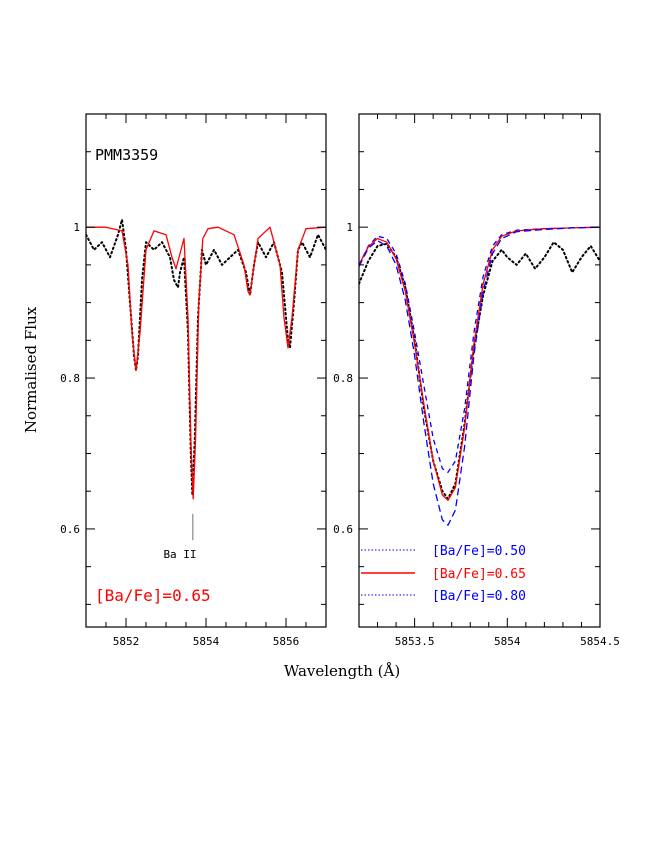 This screenshot has height=846, width=654. What do you see at coordinates (286, 641) in the screenshot?
I see `left-xtick-label: 5856` at bounding box center [286, 641].